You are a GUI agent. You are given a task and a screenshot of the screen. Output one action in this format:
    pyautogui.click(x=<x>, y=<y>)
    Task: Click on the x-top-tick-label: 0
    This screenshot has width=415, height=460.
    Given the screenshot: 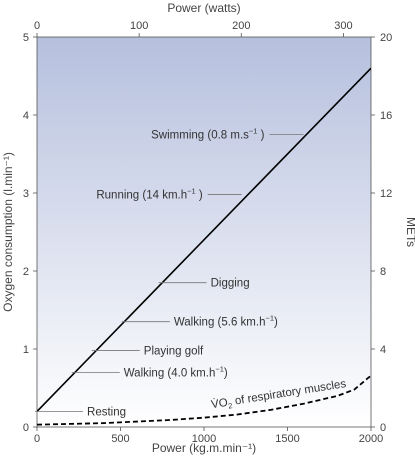 What is the action you would take?
    pyautogui.click(x=37, y=26)
    